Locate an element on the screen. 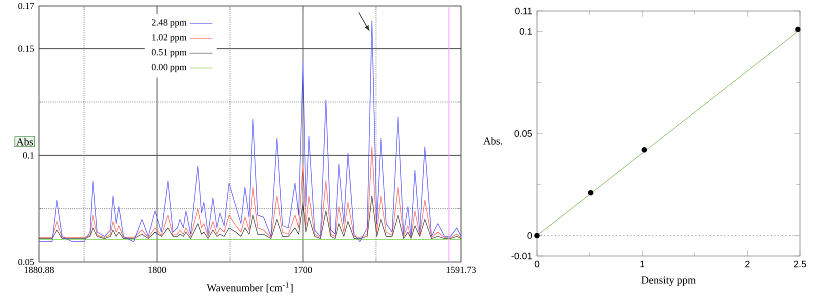  y-axis-title: Abs is located at coordinates (25, 142).